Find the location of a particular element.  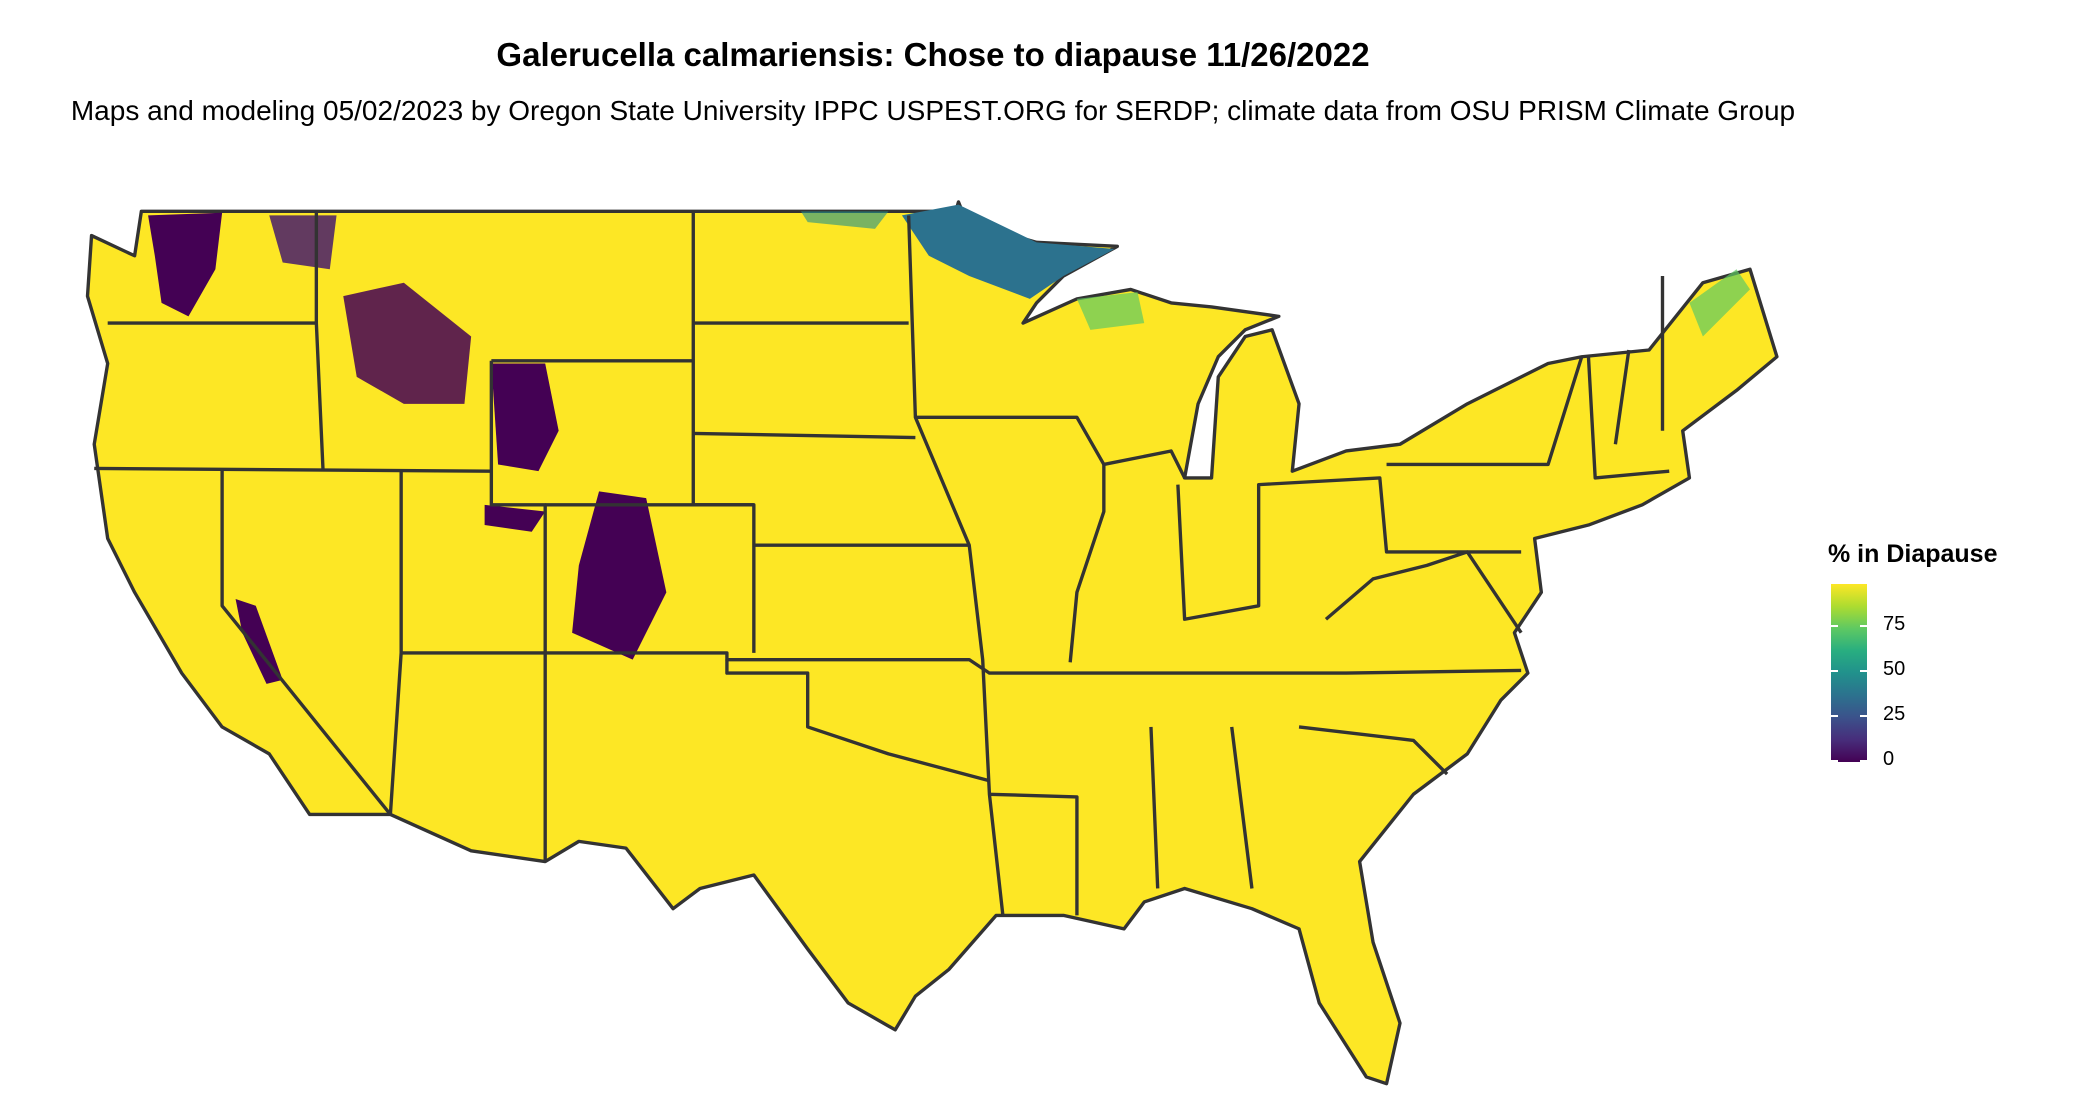

legend-title: % in Diapause is located at coordinates (1913, 554).